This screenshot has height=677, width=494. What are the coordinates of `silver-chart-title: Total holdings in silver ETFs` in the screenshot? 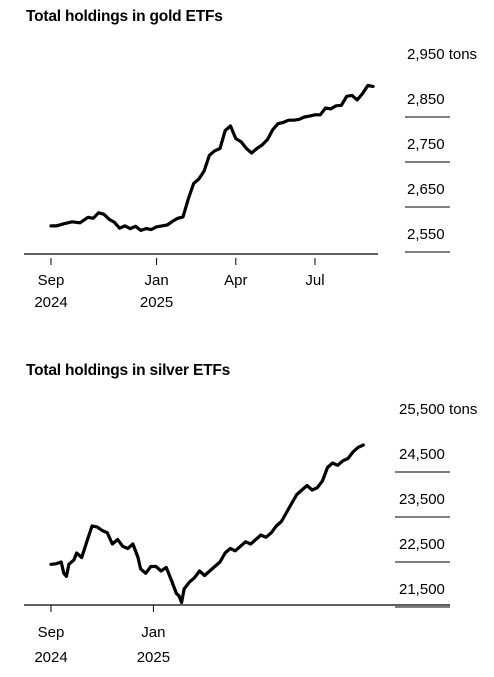 It's located at (128, 370).